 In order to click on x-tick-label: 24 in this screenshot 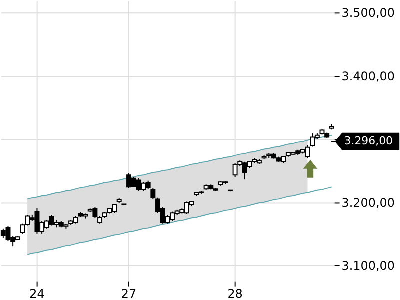, I will do `click(37, 293)`.